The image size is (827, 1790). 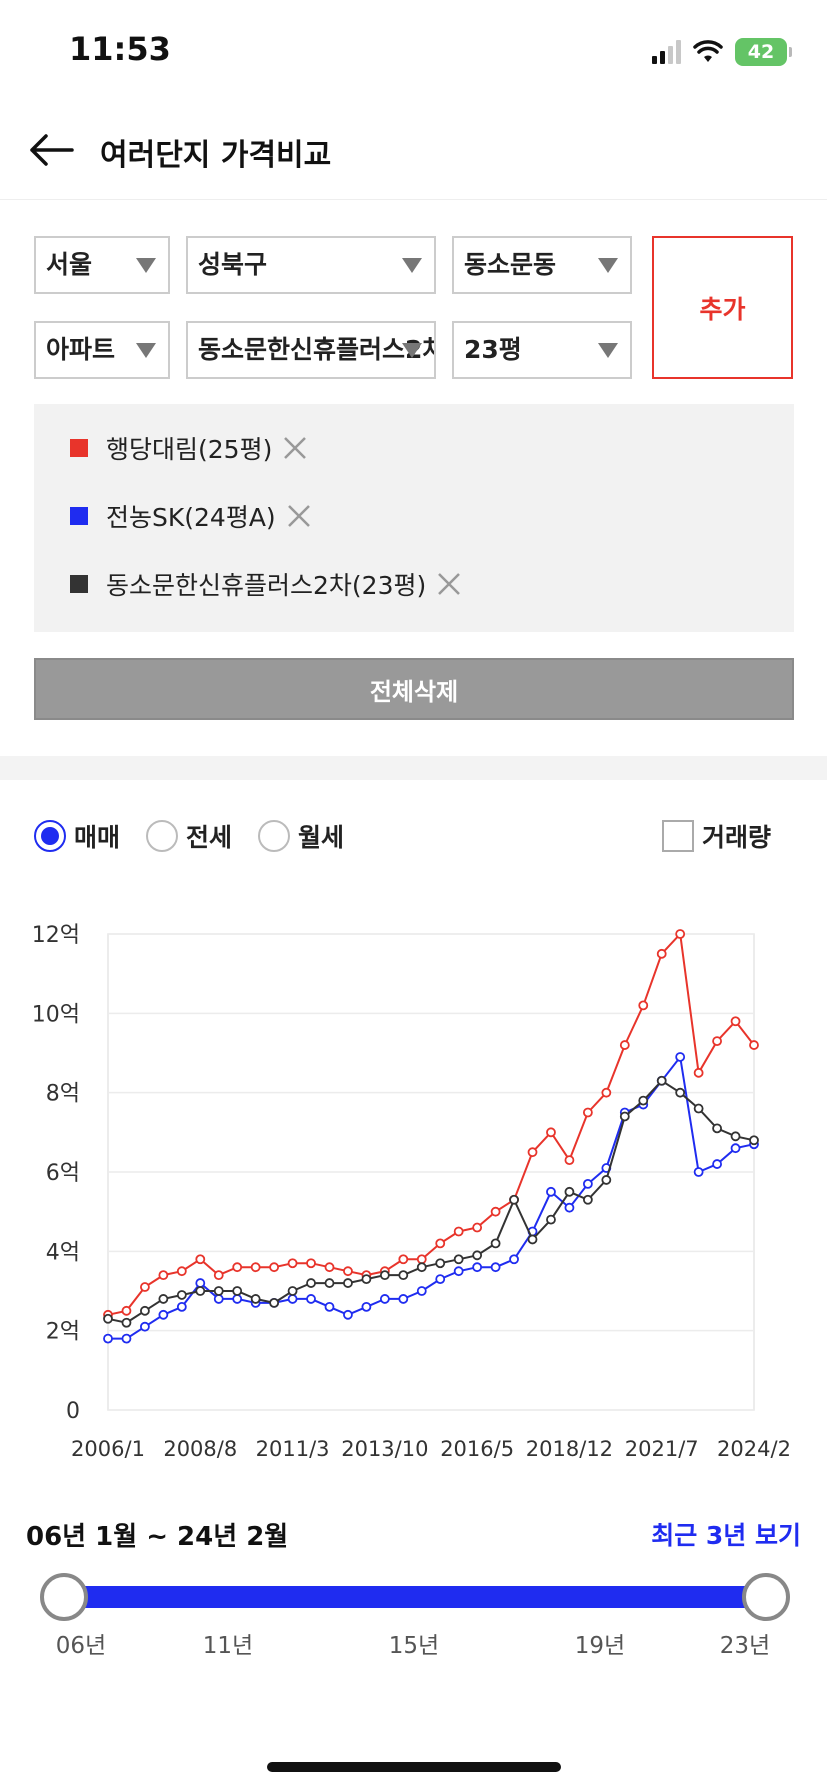 What do you see at coordinates (413, 150) in the screenshot?
I see `header: 여러단지 가격비교` at bounding box center [413, 150].